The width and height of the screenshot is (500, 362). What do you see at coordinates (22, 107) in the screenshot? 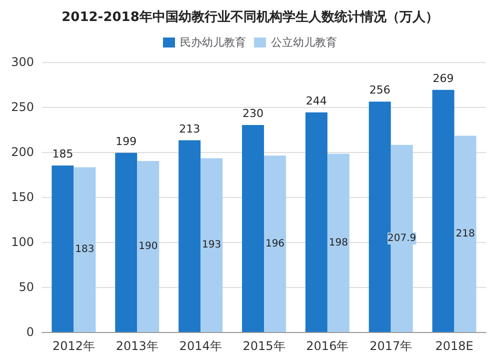
I see `y-tick-label: 250` at bounding box center [22, 107].